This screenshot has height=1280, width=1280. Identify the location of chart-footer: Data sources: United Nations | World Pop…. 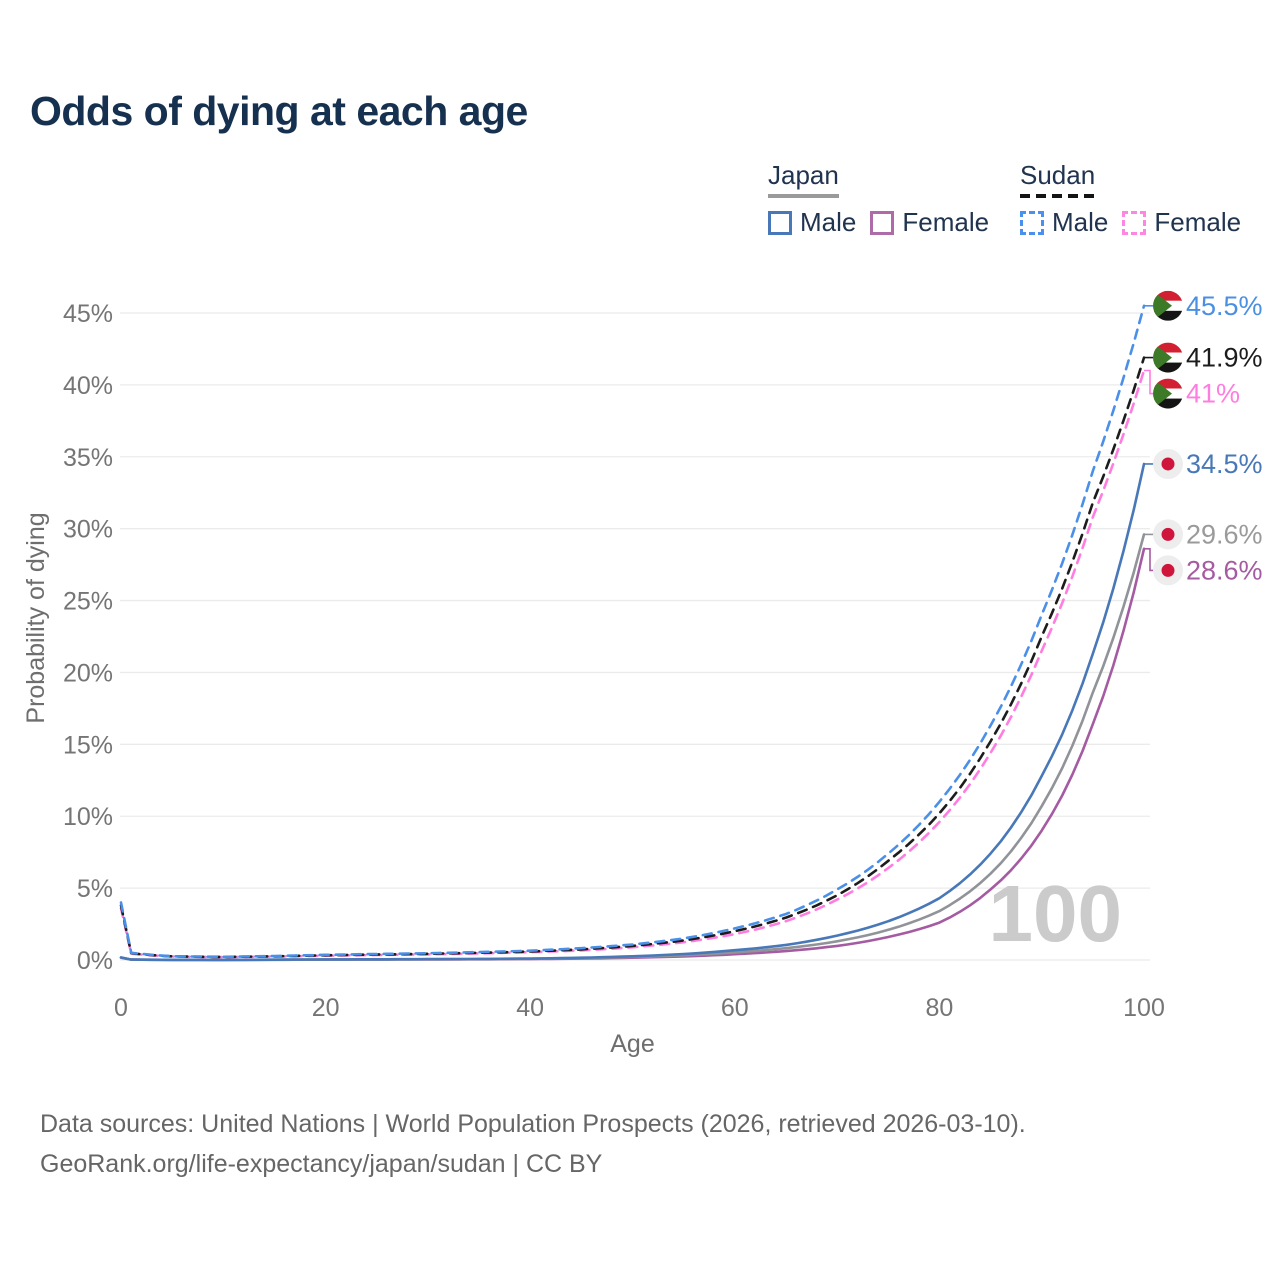
(533, 1144).